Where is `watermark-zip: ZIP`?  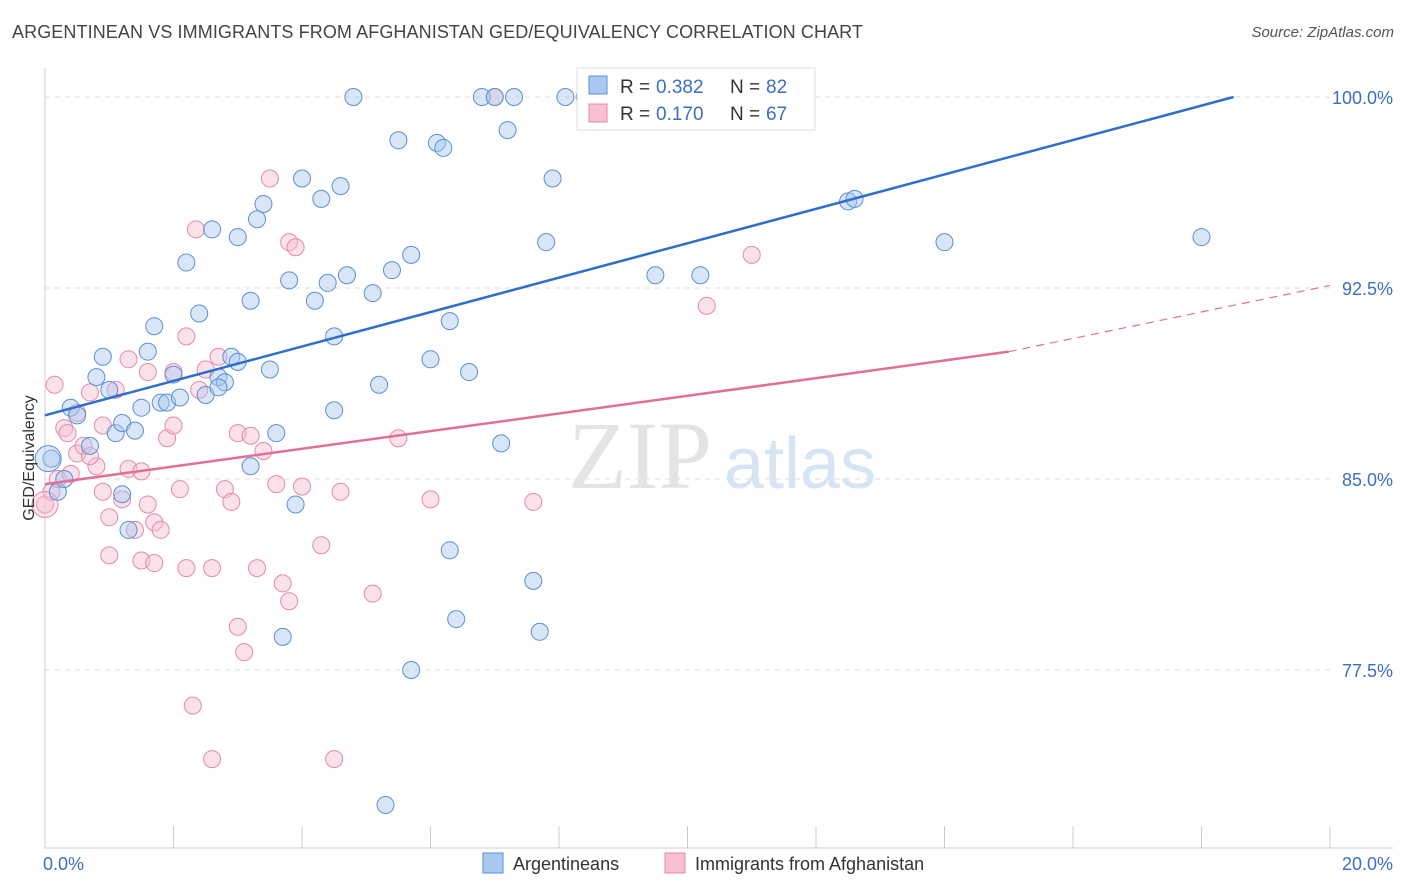
watermark-zip: ZIP is located at coordinates (640, 455).